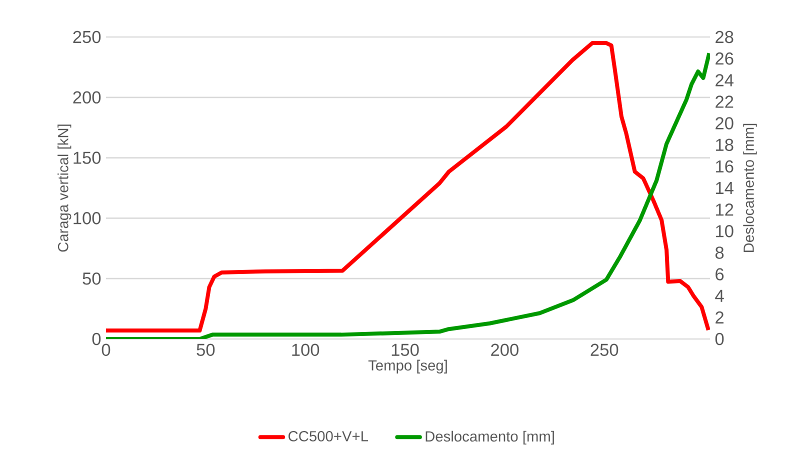 This screenshot has height=475, width=787. I want to click on x-tick-label: 100, so click(306, 350).